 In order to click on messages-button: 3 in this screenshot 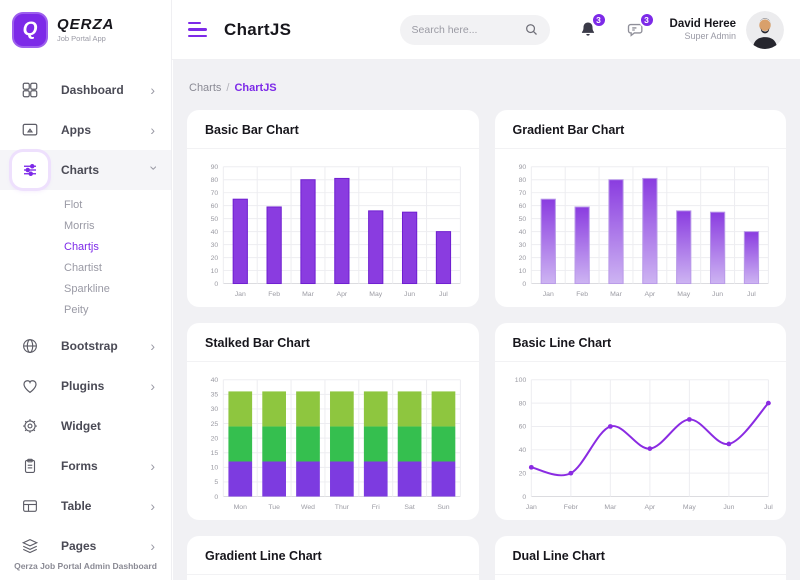, I will do `click(640, 25)`.